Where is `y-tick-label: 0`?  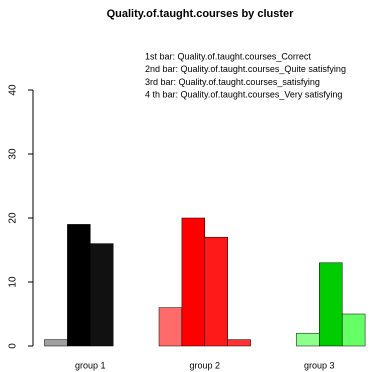
y-tick-label: 0 is located at coordinates (13, 346).